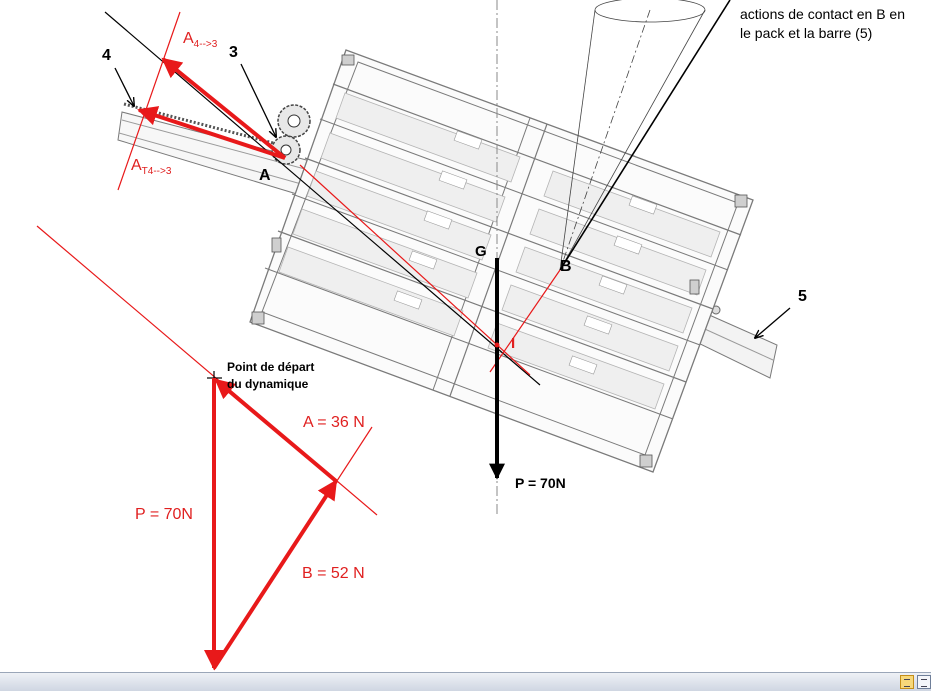  Describe the element at coordinates (205, 45) in the screenshot. I see `label-A43-sub: 4-->3` at that location.